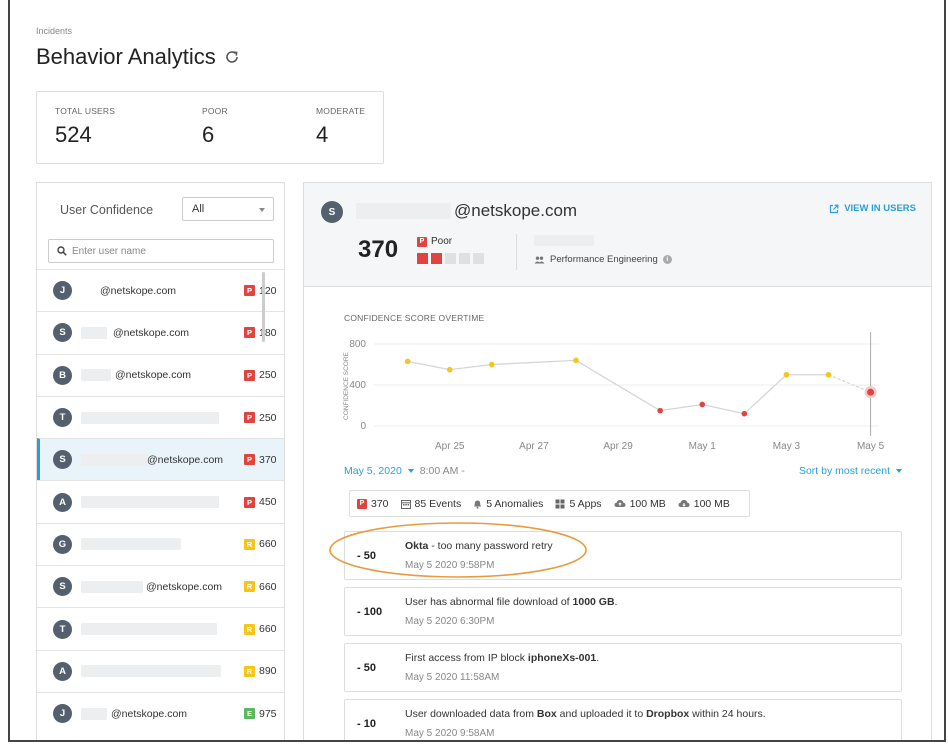 The image size is (948, 745). I want to click on list-item: T R 660, so click(160, 628).